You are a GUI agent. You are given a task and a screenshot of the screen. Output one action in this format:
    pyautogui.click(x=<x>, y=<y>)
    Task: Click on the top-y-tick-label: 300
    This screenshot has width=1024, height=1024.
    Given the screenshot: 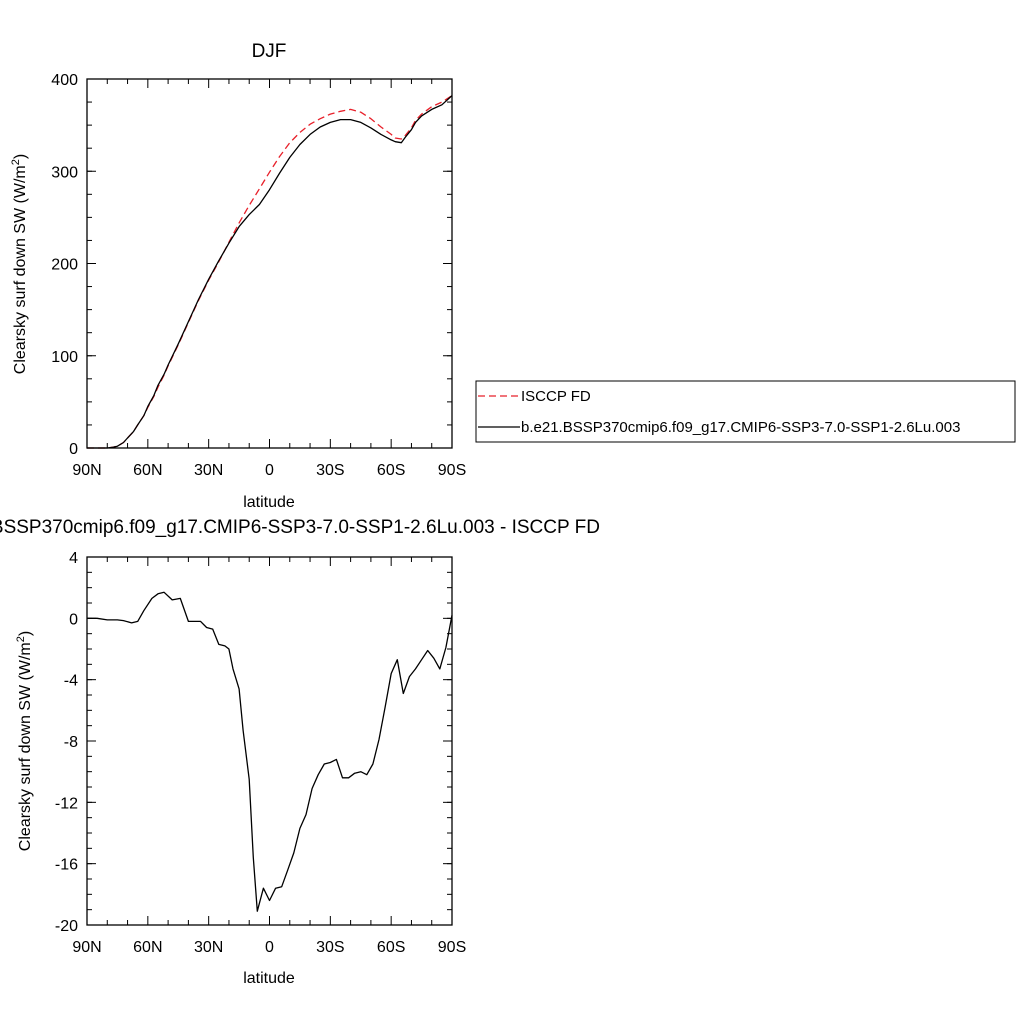 What is the action you would take?
    pyautogui.click(x=64, y=172)
    